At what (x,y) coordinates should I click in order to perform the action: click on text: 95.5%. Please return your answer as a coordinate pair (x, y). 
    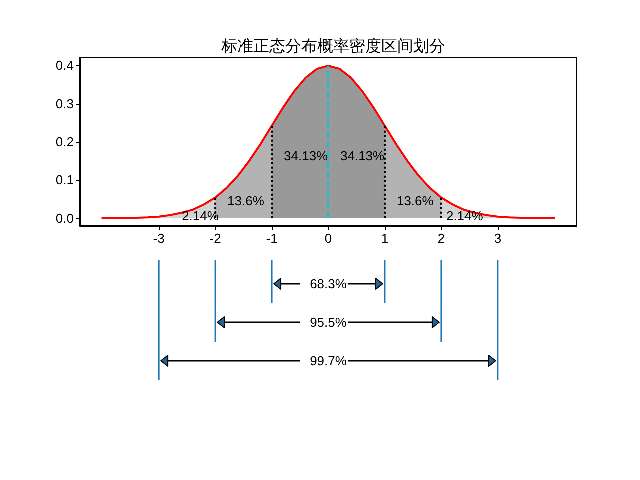
    Looking at the image, I should click on (329, 322).